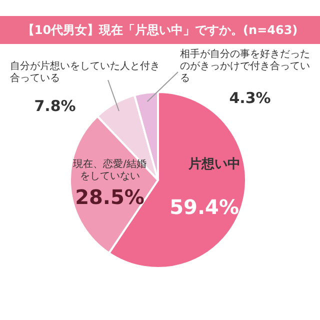  Describe the element at coordinates (55, 106) in the screenshot. I see `data-label: 7.8%` at that location.